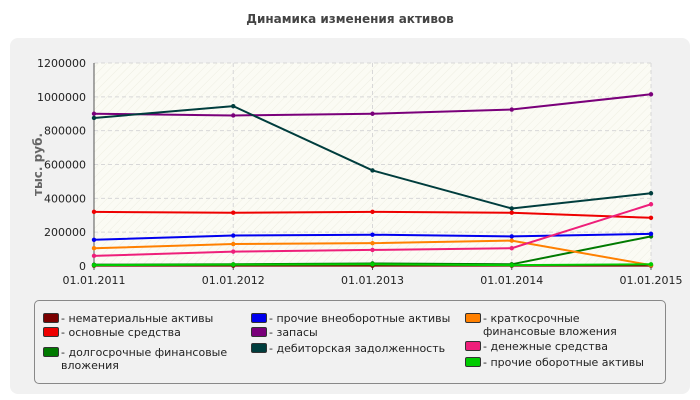  I want to click on legend-label: - краткосрочные финансовые вложения, so click(550, 325).